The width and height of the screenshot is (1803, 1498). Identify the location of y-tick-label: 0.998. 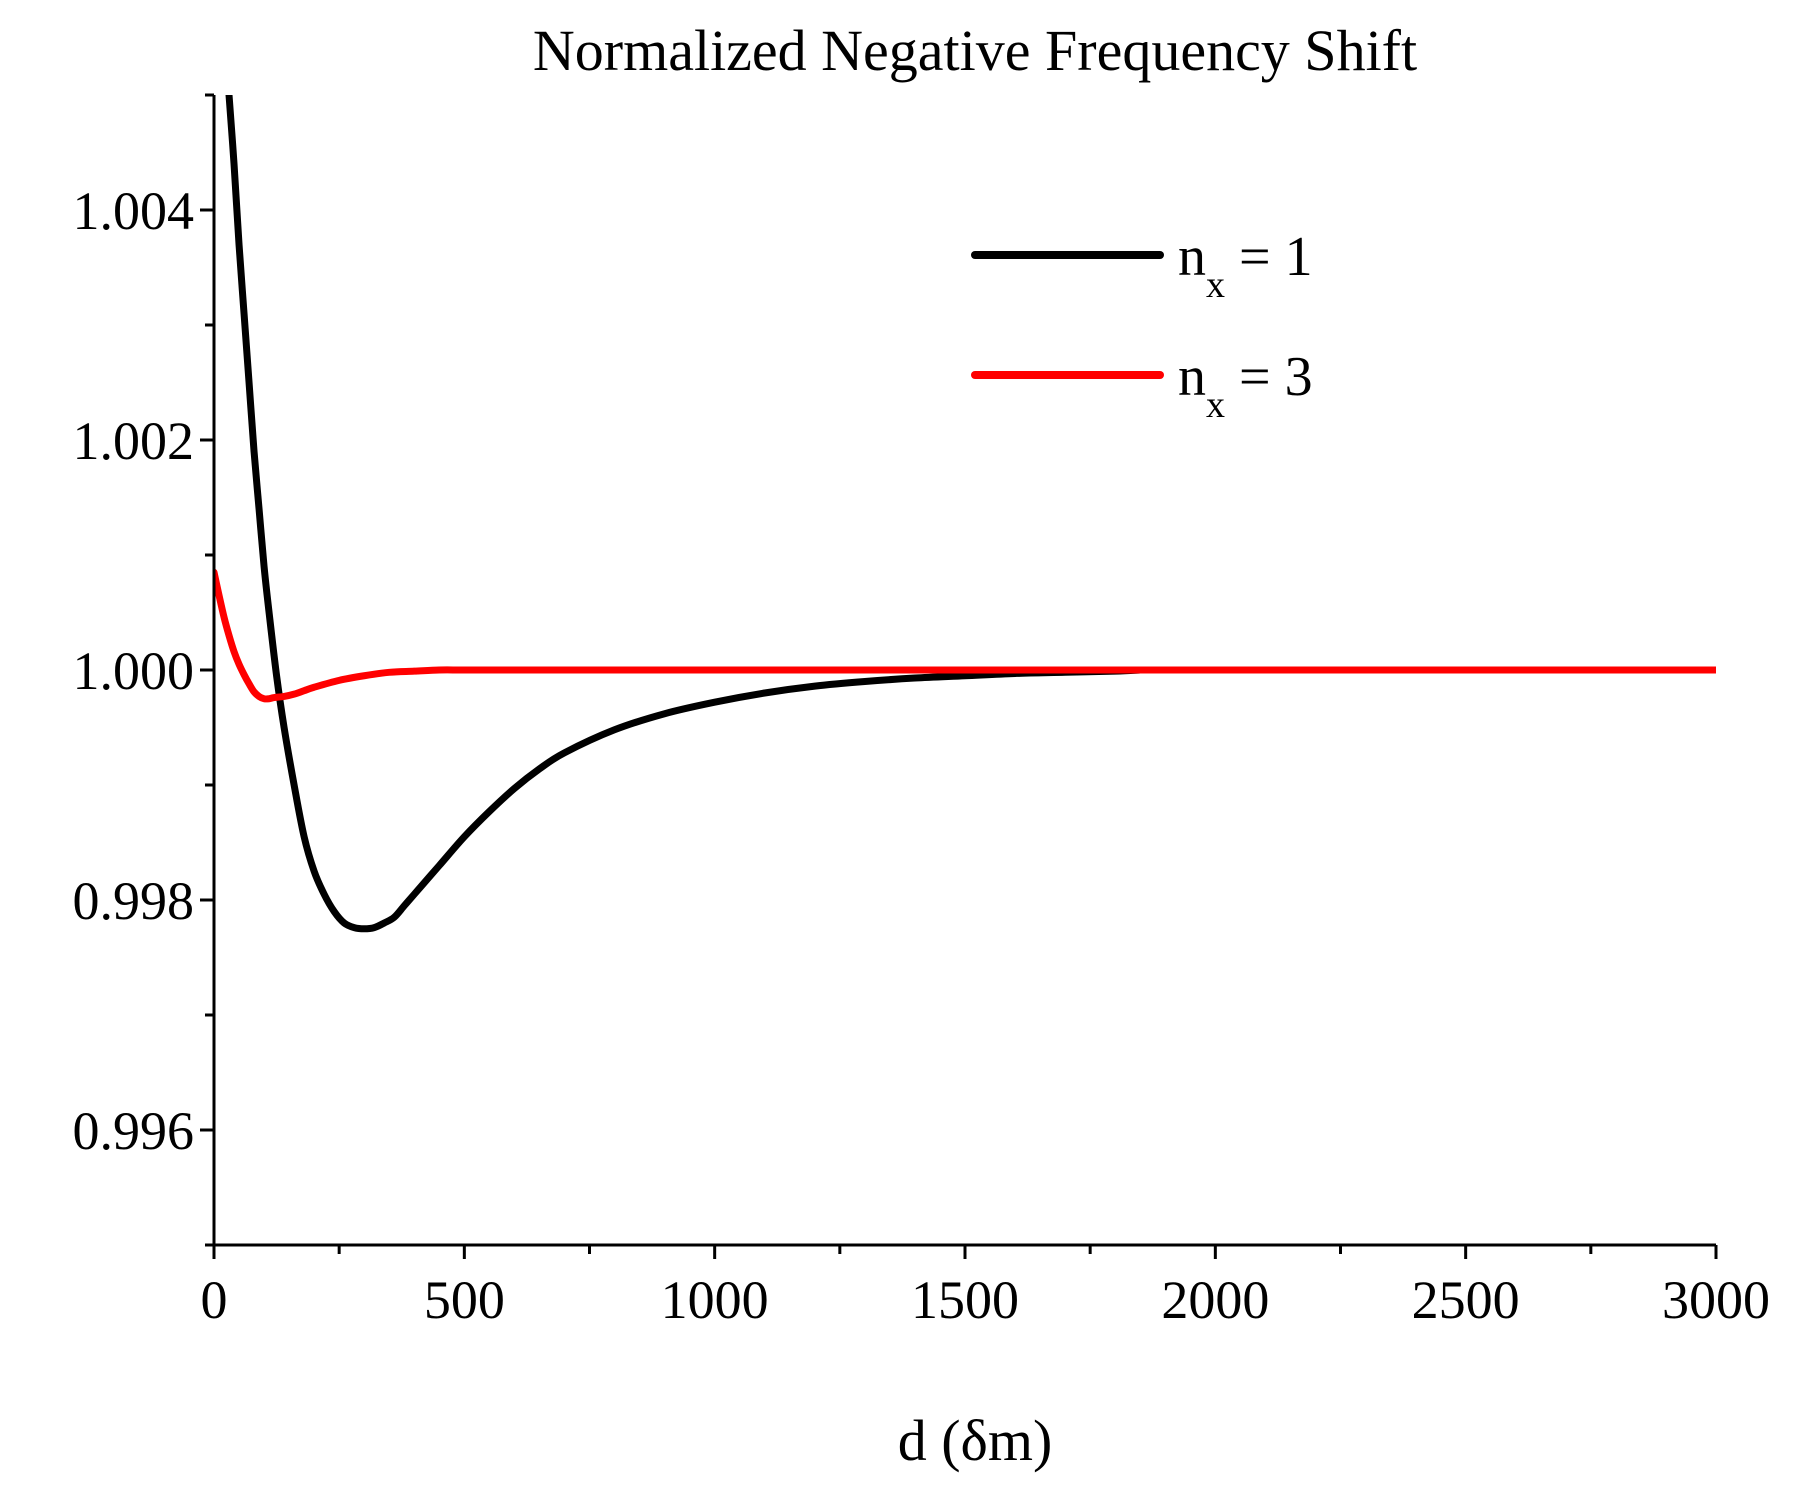
(134, 901).